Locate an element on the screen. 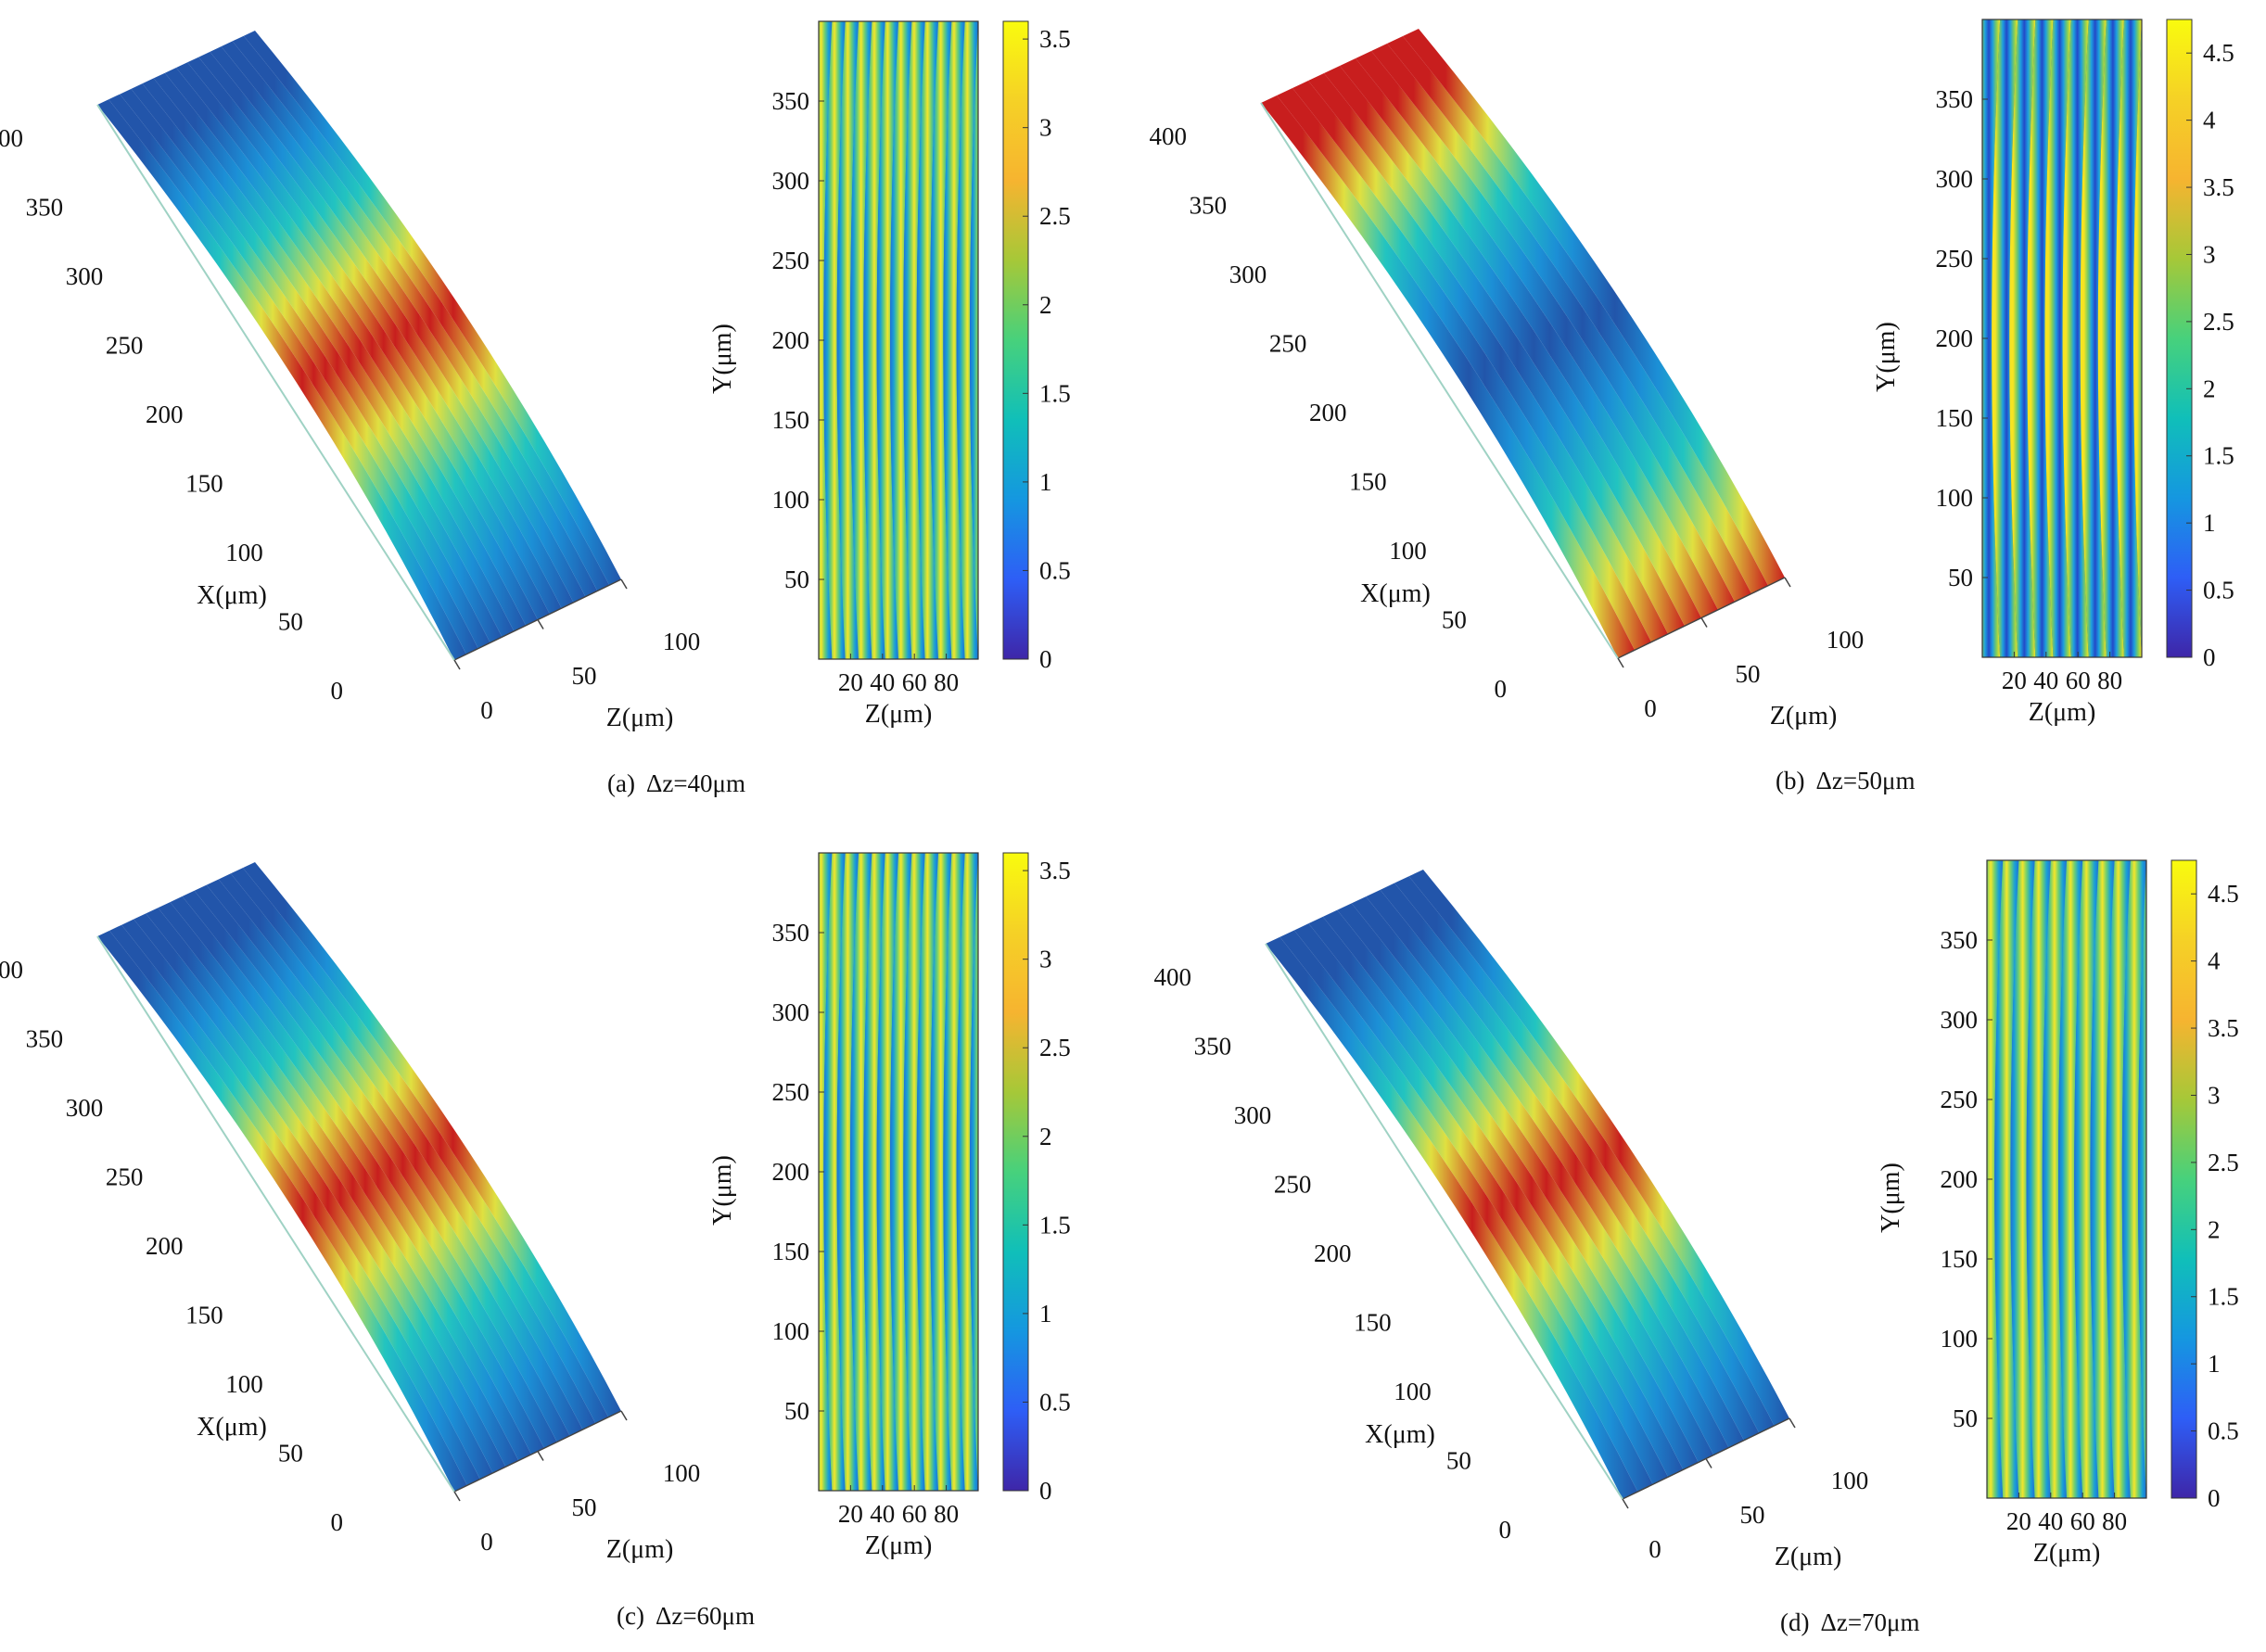 The height and width of the screenshot is (1652, 2266). colorbar-tick-label: 3 is located at coordinates (2209, 254).